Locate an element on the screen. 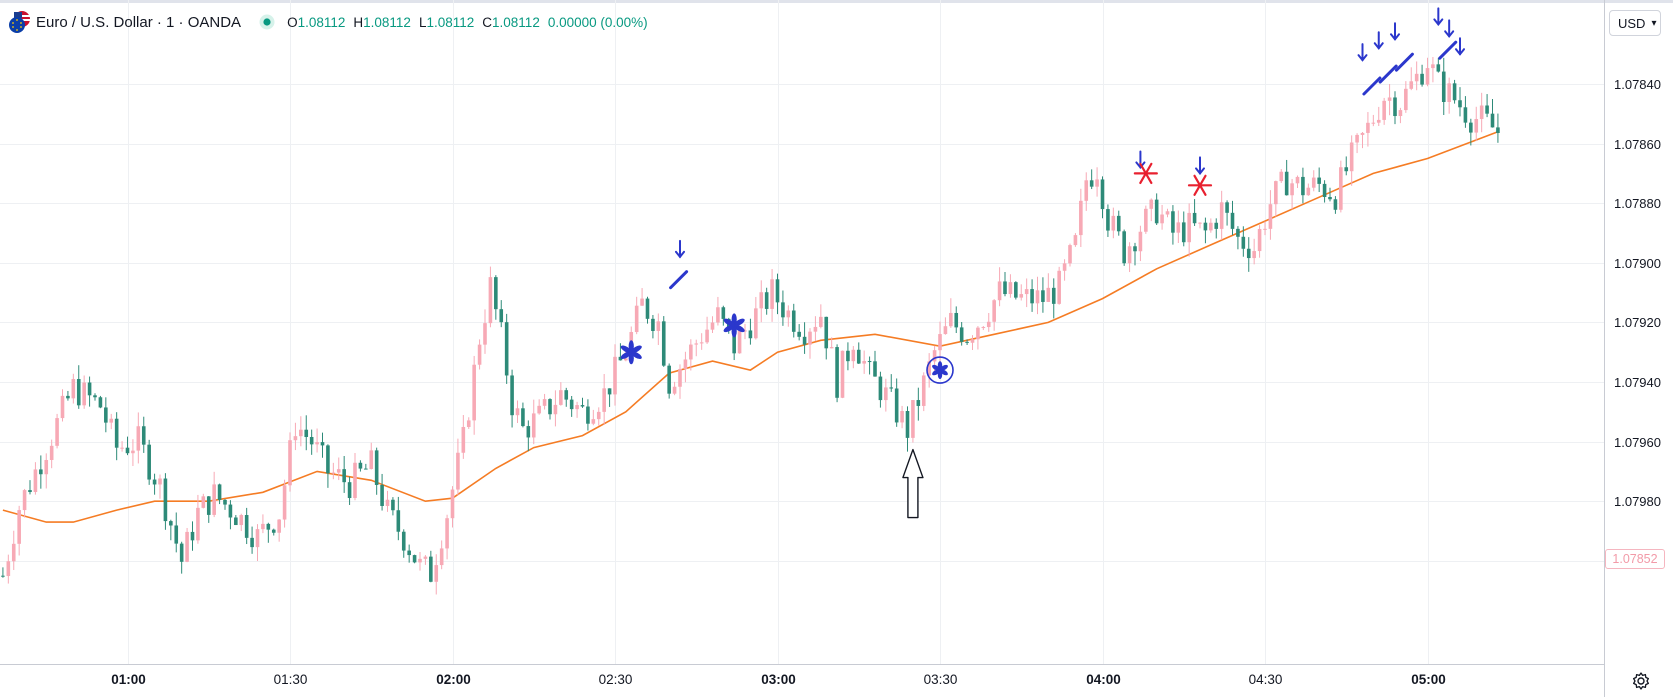 The image size is (1673, 697). settings-gear-icon is located at coordinates (1641, 681).